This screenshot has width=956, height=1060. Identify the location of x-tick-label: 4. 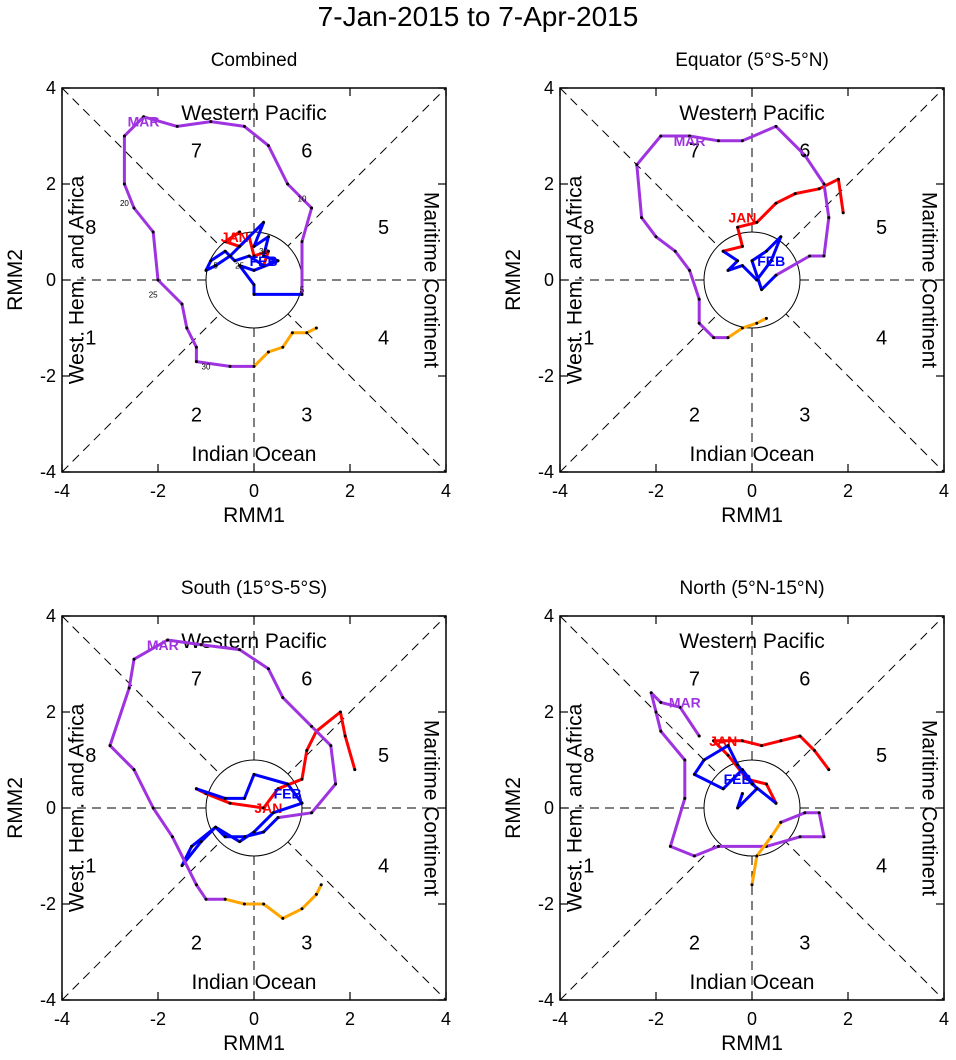
(944, 491).